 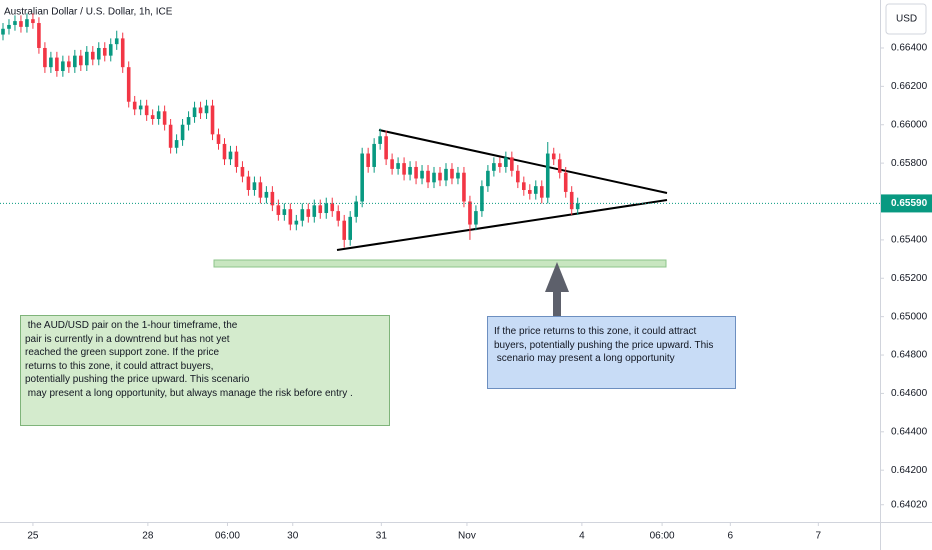 What do you see at coordinates (909, 278) in the screenshot?
I see `y-tick-label: 0.65200` at bounding box center [909, 278].